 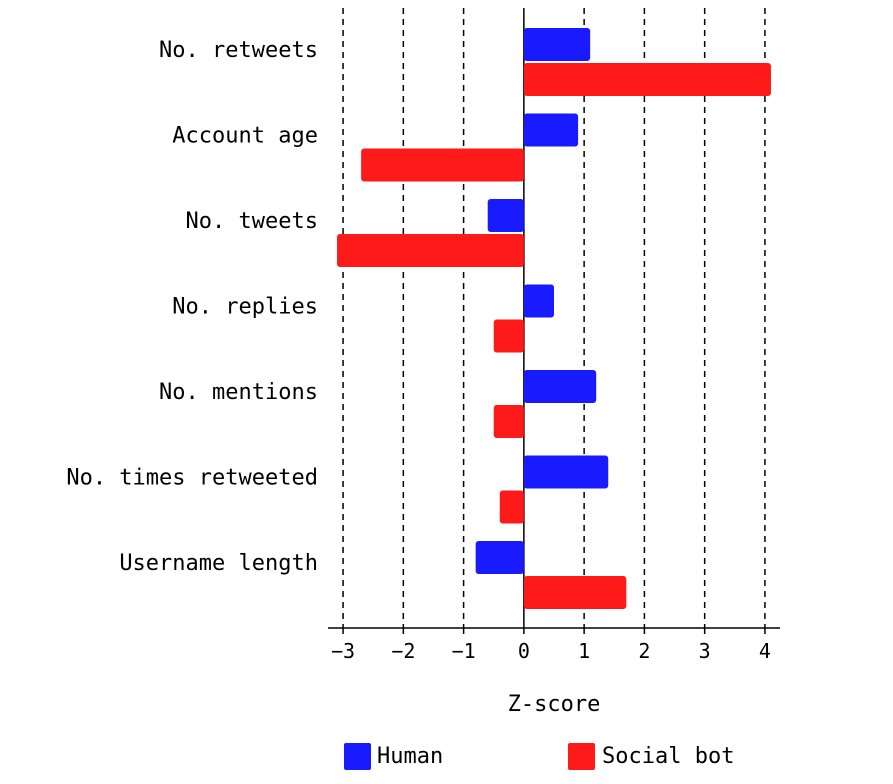 I want to click on x-tick-label: 3, so click(x=705, y=651).